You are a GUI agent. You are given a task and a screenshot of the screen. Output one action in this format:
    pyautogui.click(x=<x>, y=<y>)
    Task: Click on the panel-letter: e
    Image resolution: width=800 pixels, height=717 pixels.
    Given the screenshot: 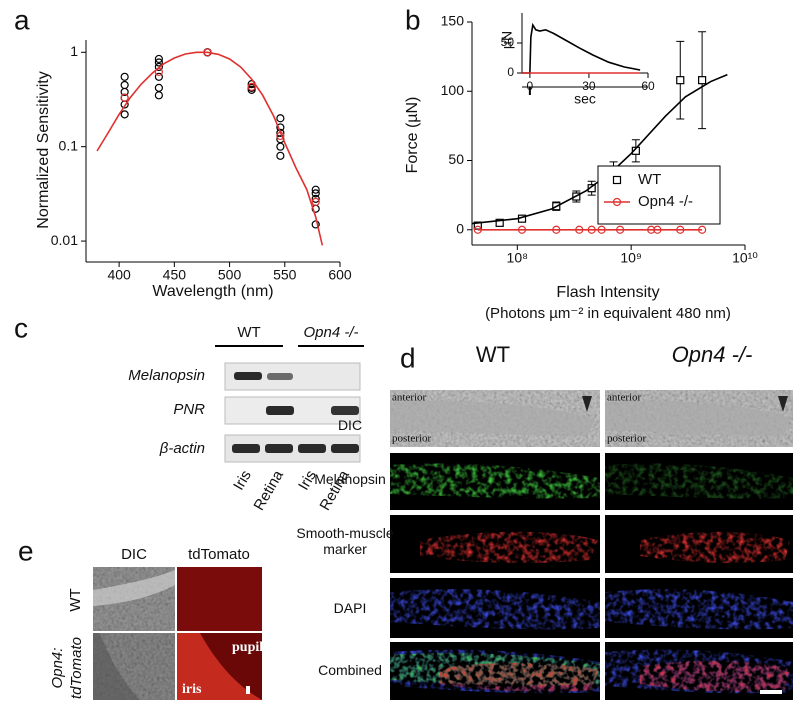 What is the action you would take?
    pyautogui.click(x=26, y=550)
    